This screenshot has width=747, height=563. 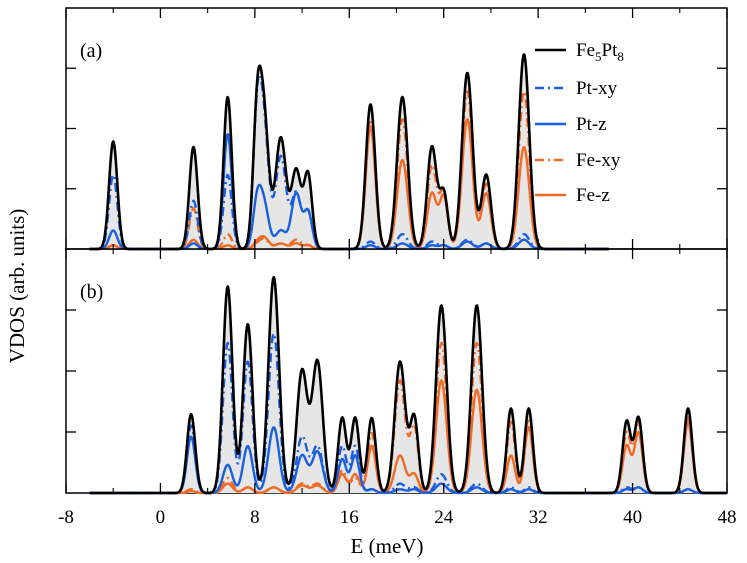 What do you see at coordinates (161, 517) in the screenshot?
I see `x-tick-label: 0` at bounding box center [161, 517].